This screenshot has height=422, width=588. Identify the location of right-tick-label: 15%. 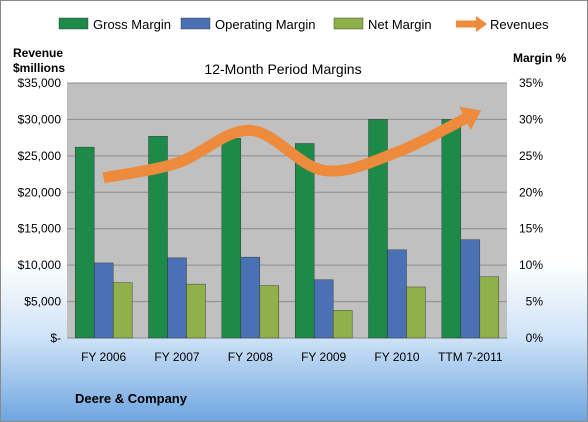
(531, 229).